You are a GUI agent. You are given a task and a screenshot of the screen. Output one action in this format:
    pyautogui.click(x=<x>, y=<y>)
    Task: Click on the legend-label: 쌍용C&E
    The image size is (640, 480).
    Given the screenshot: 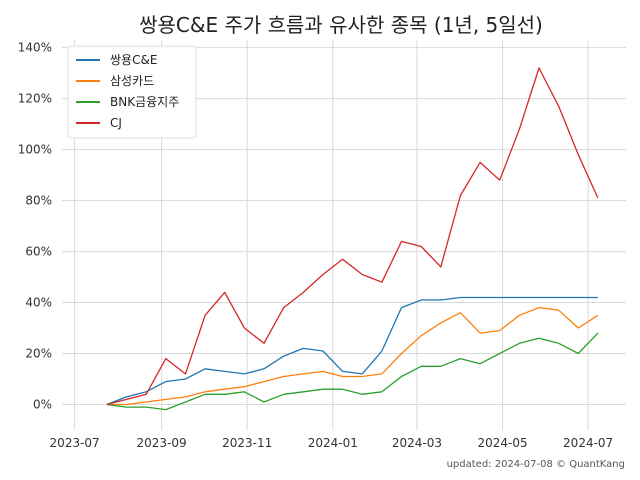 What is the action you would take?
    pyautogui.click(x=133, y=60)
    